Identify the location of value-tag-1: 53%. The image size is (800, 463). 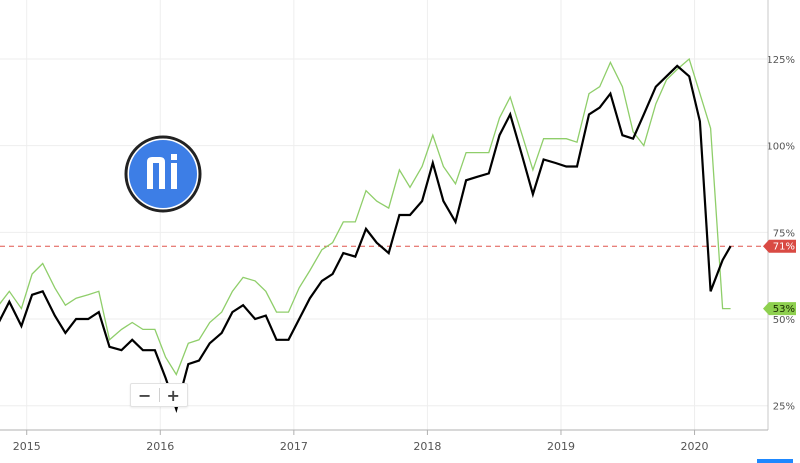
(779, 309).